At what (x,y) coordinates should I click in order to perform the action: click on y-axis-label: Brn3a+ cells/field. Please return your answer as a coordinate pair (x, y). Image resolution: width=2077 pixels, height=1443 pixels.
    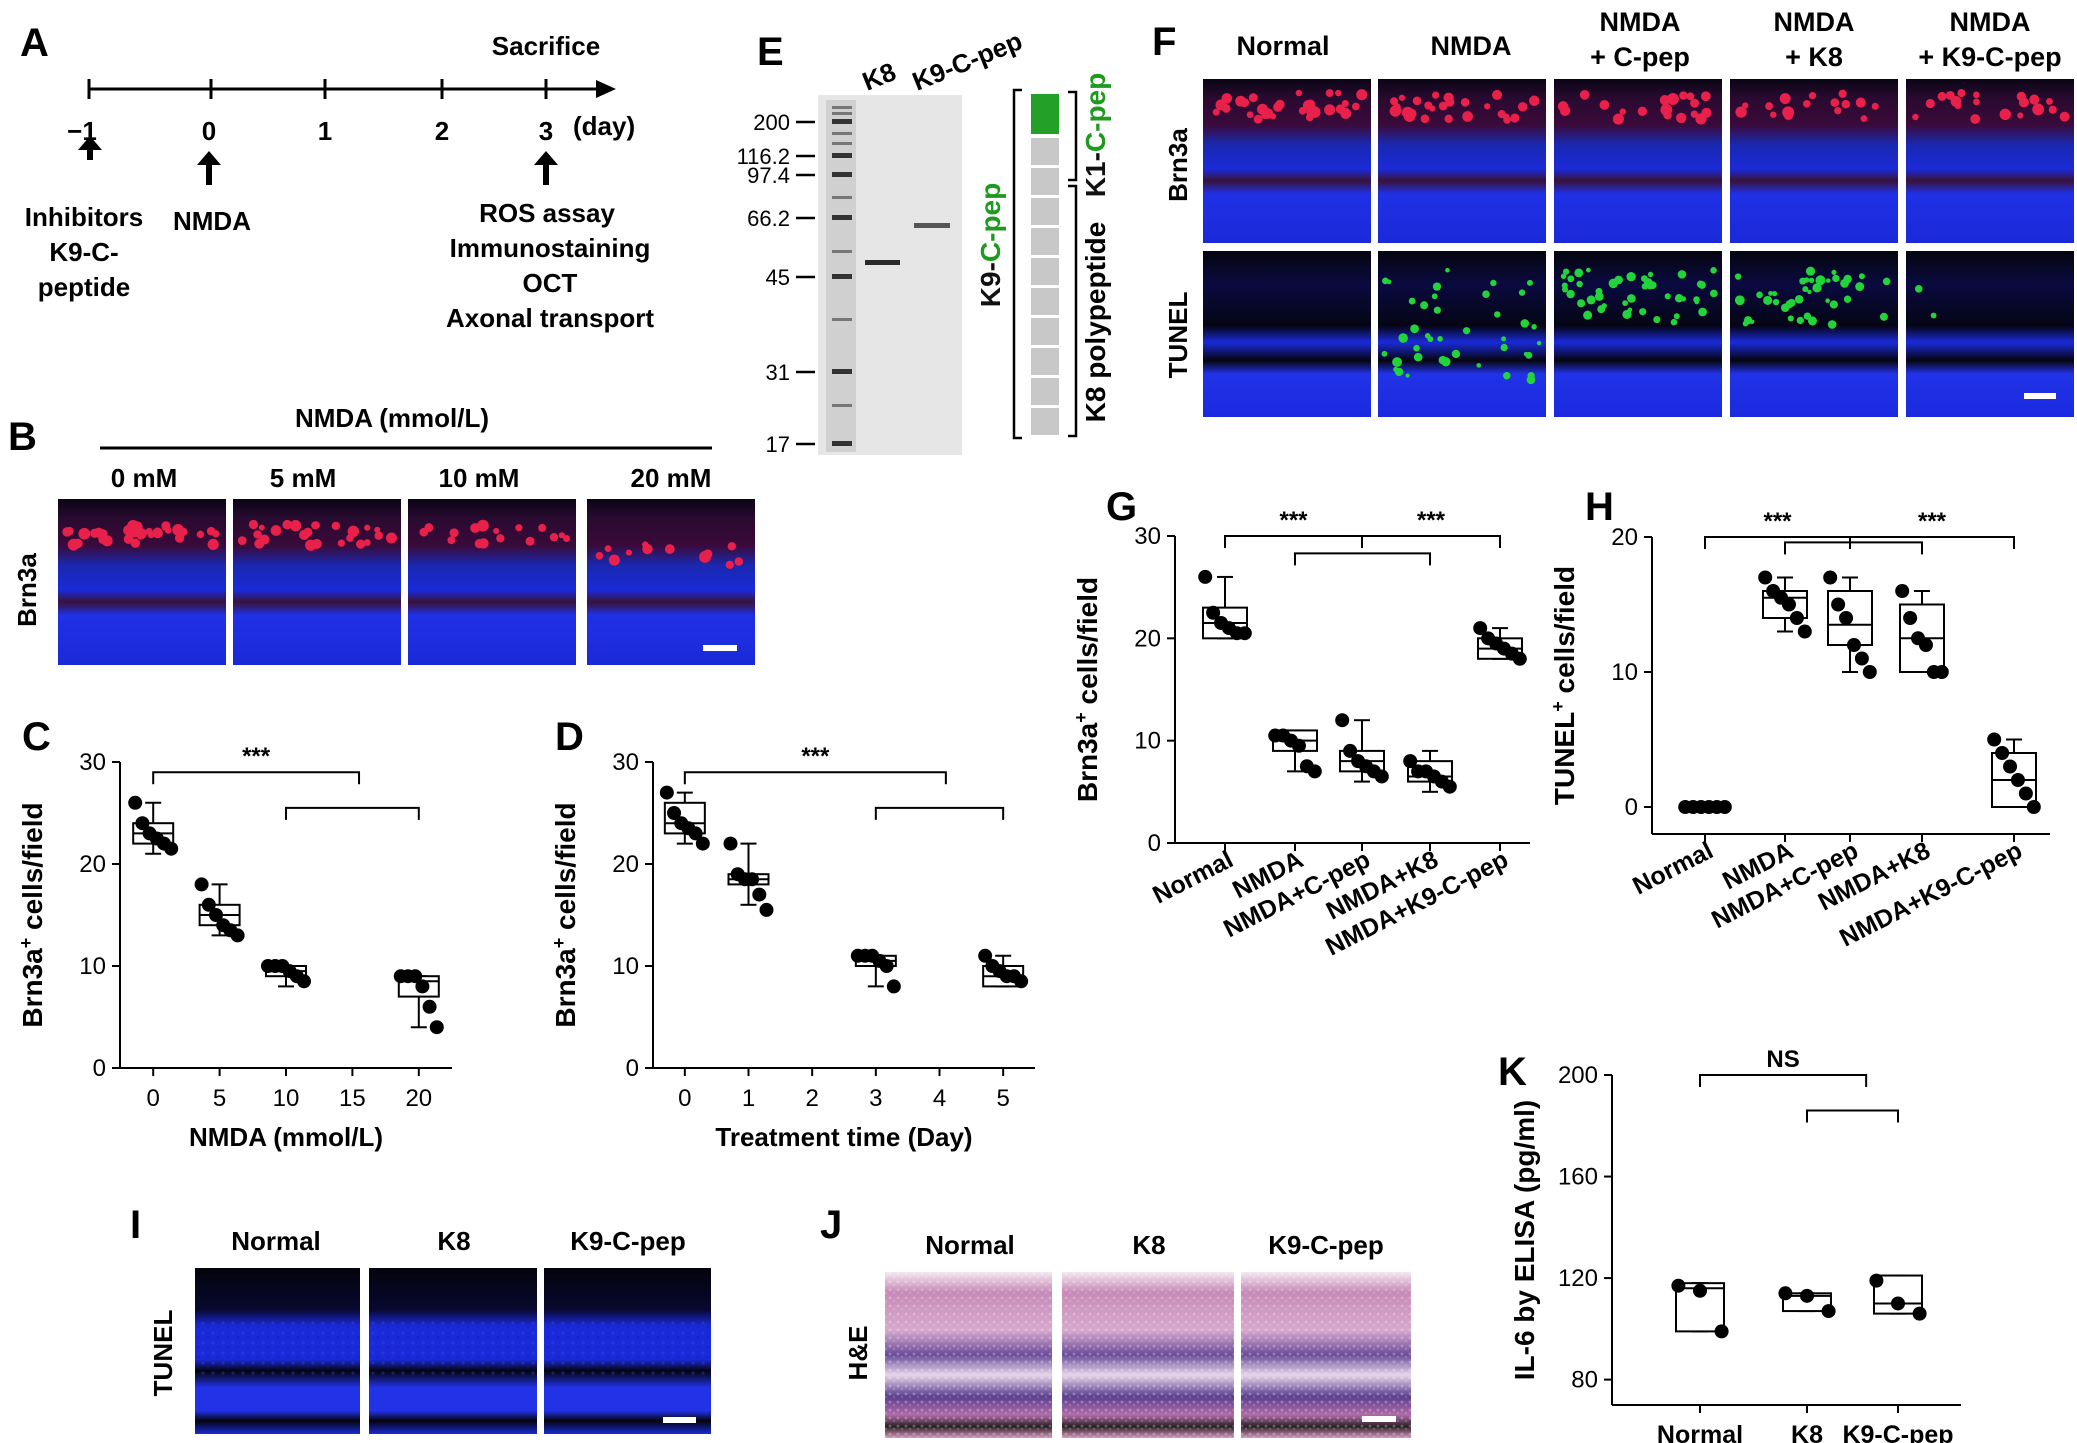
    Looking at the image, I should click on (32, 914).